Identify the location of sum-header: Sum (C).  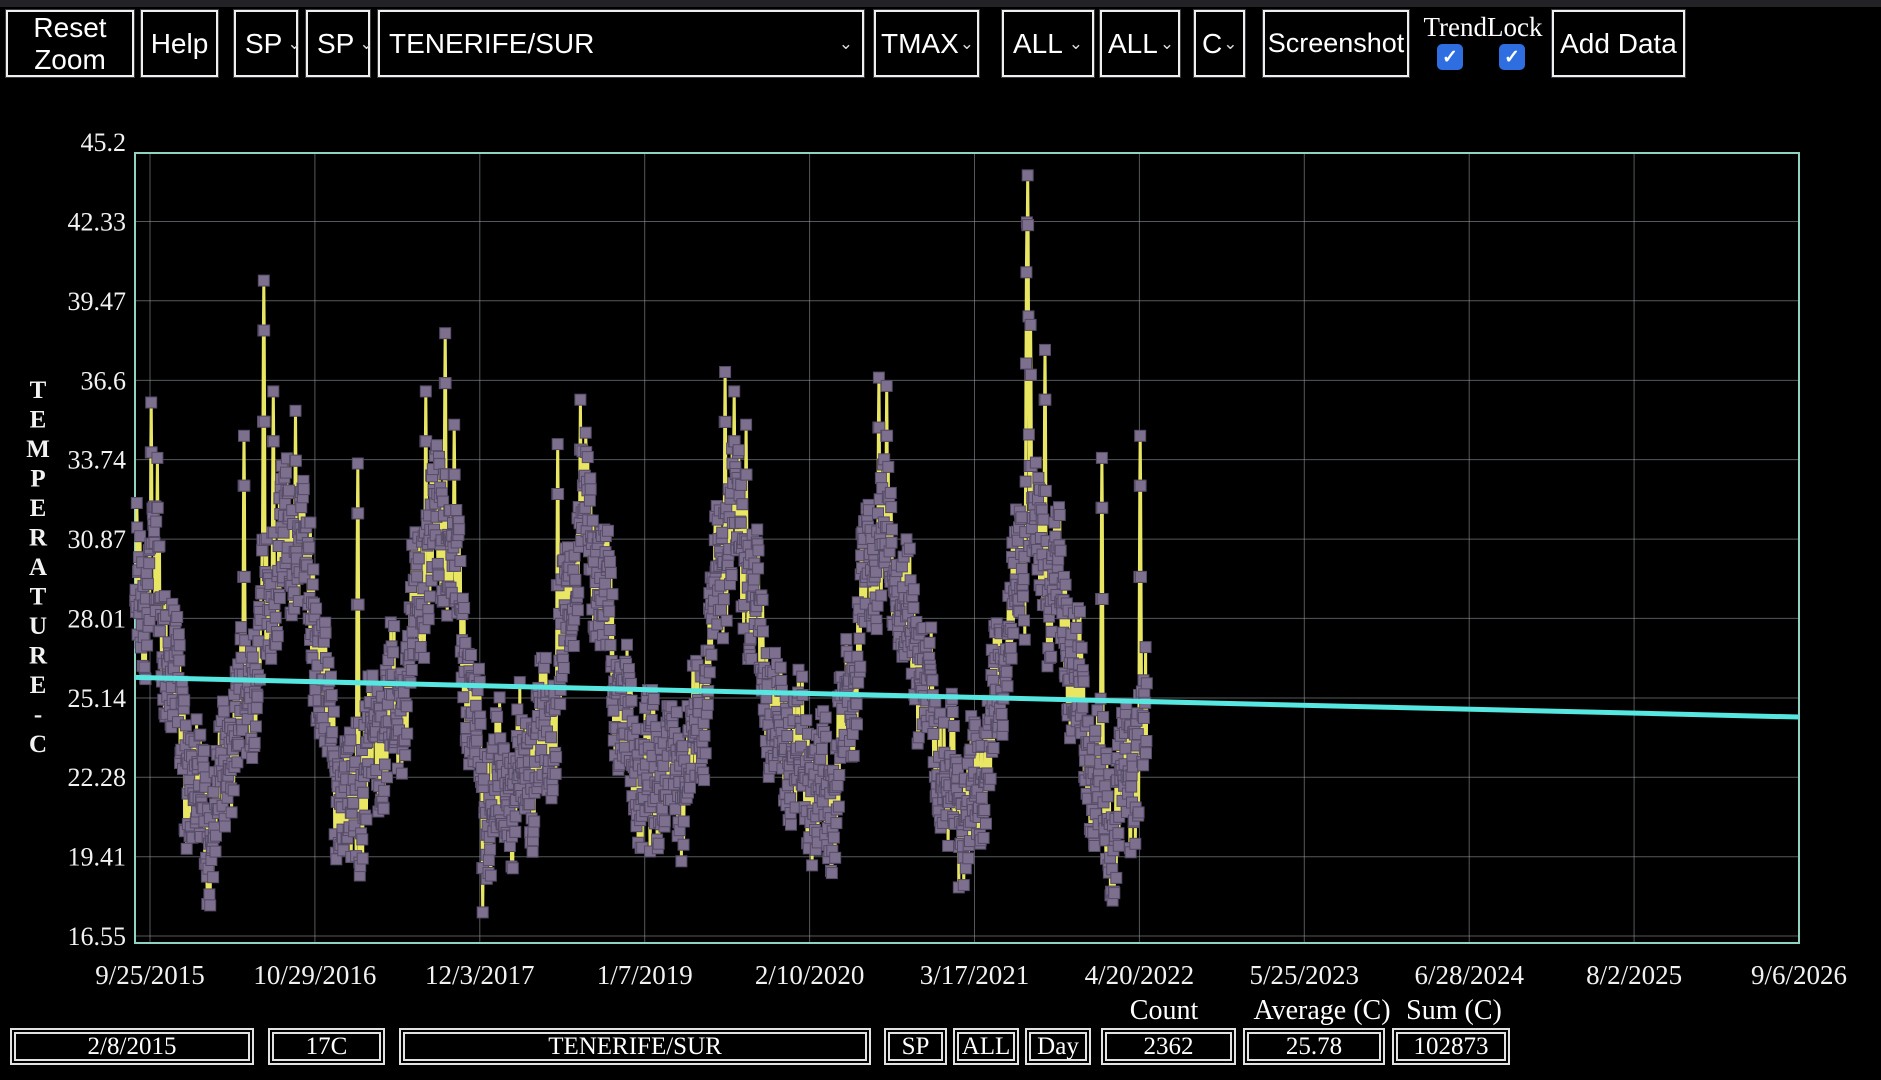
(1454, 1010).